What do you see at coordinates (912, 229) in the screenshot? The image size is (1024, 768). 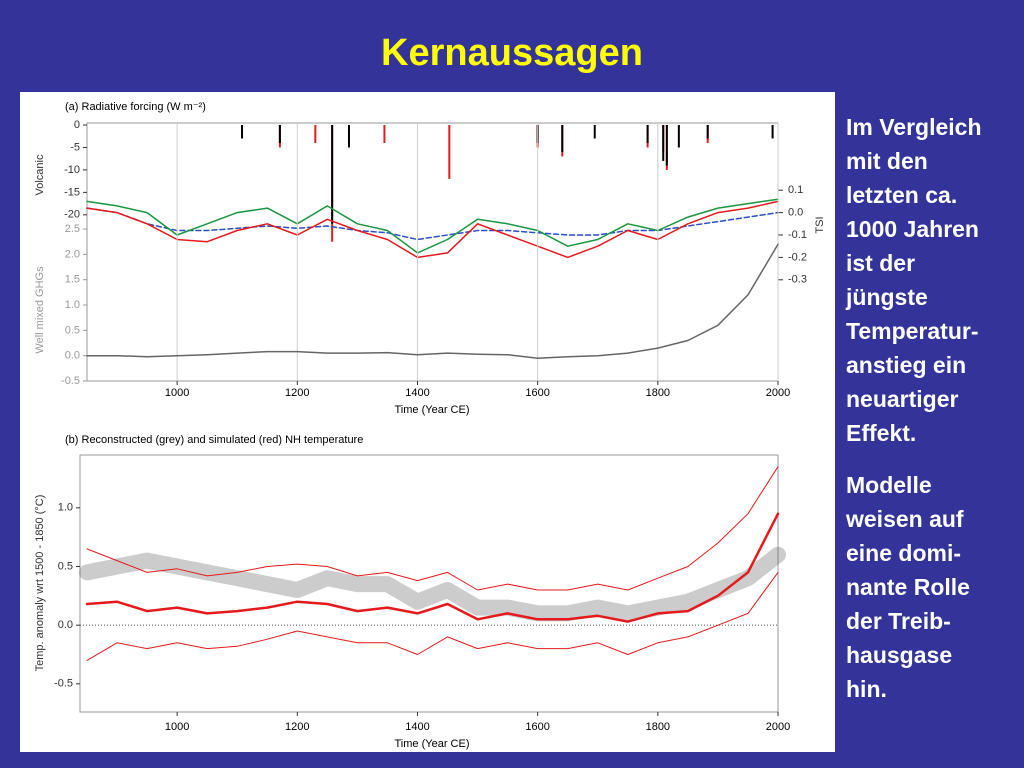 I see `text-line: 1000 Jahren` at bounding box center [912, 229].